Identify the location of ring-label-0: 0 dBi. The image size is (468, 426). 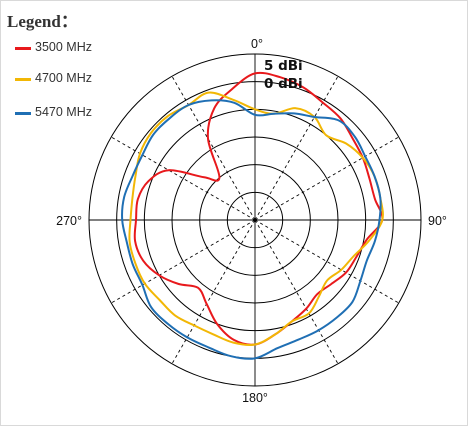
(283, 84).